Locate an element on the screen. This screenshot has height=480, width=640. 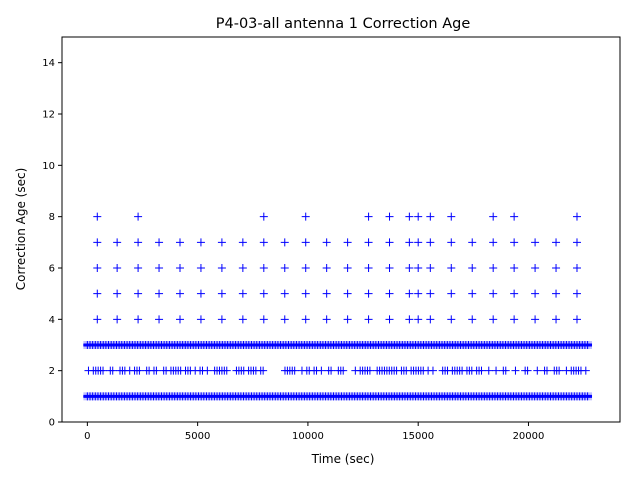
x-tick-label: 10000 is located at coordinates (308, 436).